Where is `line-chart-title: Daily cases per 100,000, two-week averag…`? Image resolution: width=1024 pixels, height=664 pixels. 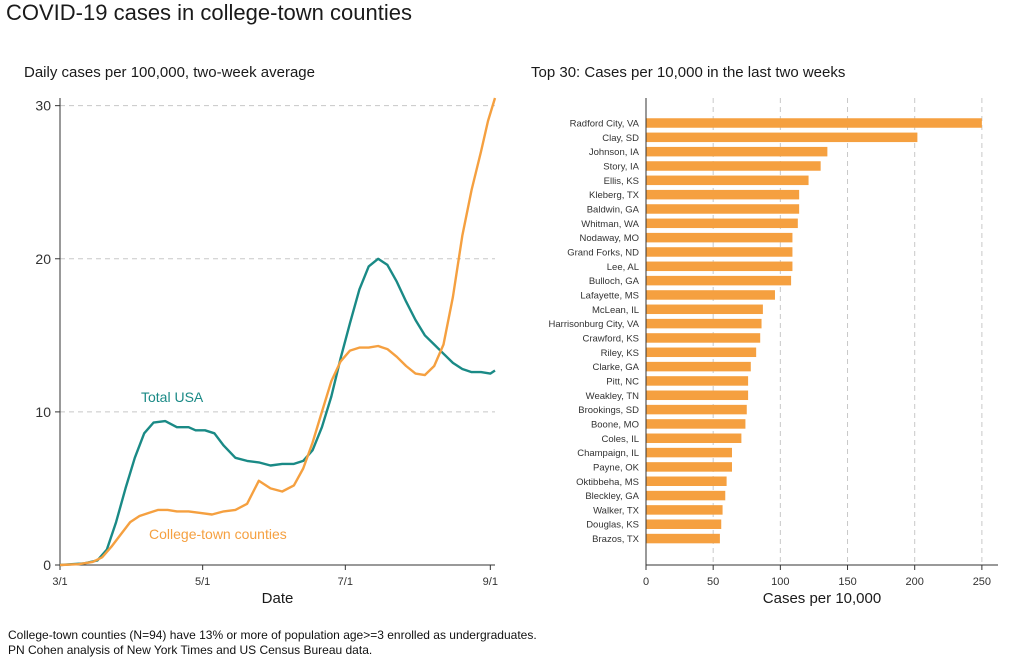 line-chart-title: Daily cases per 100,000, two-week averag… is located at coordinates (169, 72).